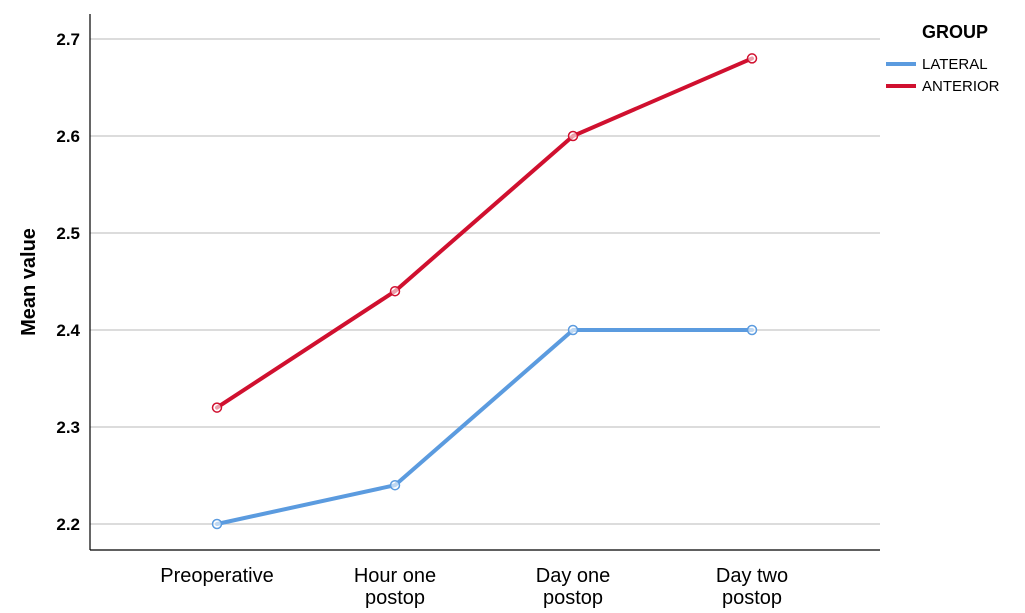 The width and height of the screenshot is (1025, 613). What do you see at coordinates (68, 136) in the screenshot?
I see `y-tick-label: 2.6` at bounding box center [68, 136].